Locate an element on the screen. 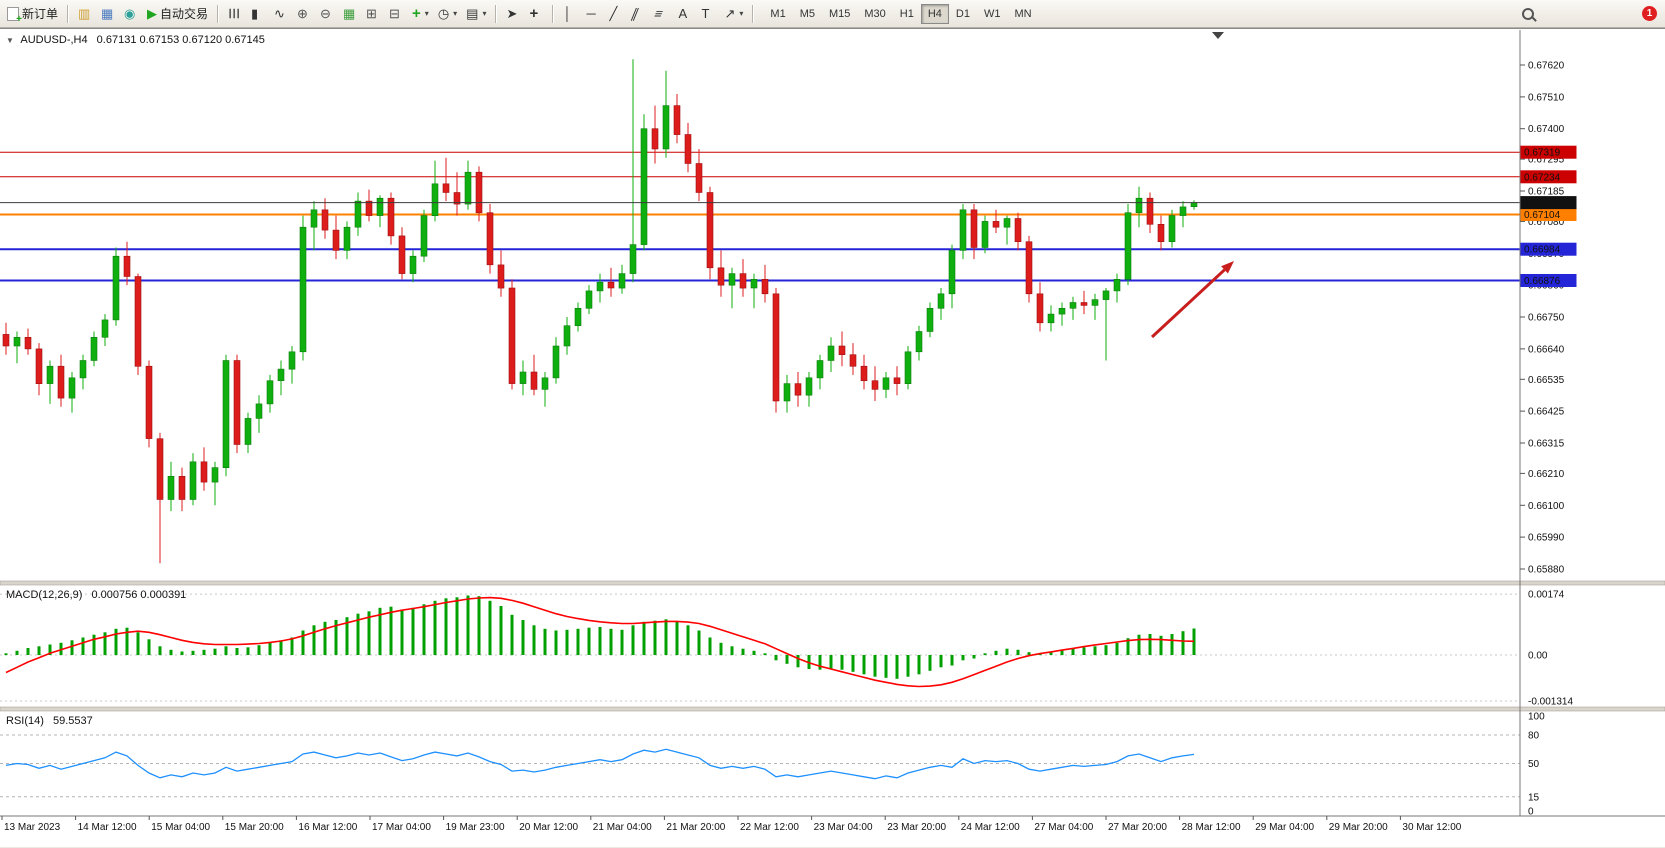 Image resolution: width=1665 pixels, height=848 pixels. line-chart-button: ∿ is located at coordinates (281, 14).